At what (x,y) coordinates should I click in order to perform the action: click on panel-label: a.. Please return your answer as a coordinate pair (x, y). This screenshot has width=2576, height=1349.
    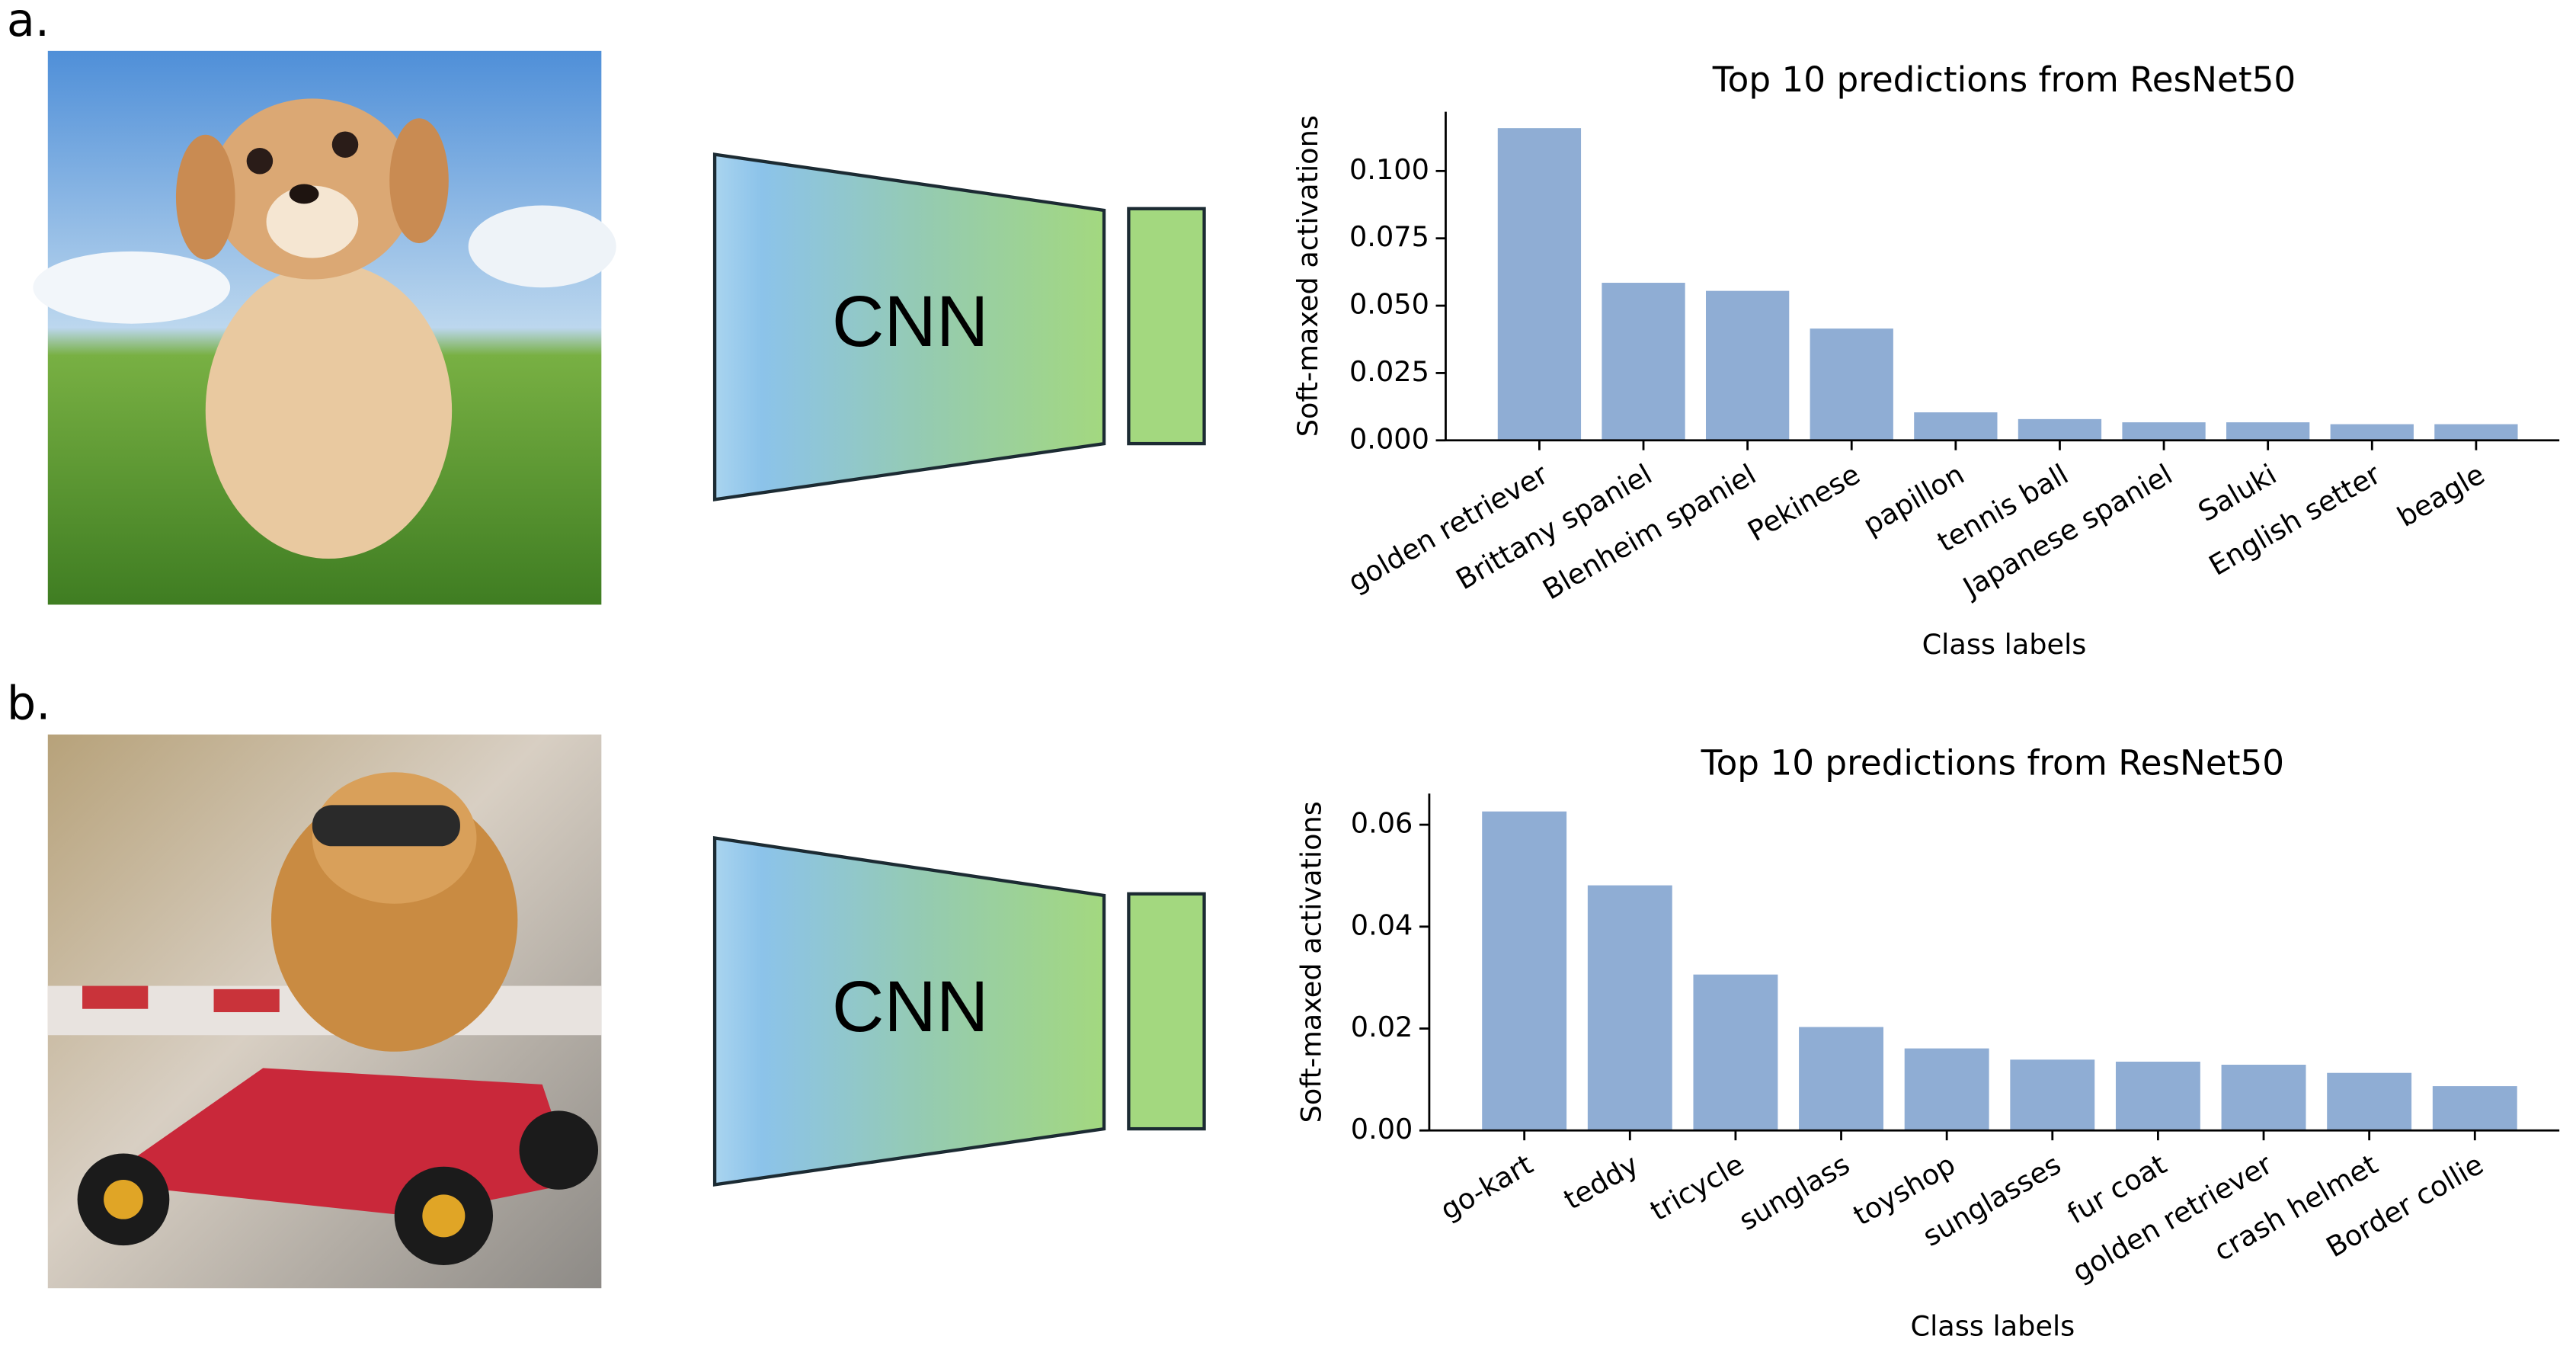
    Looking at the image, I should click on (28, 24).